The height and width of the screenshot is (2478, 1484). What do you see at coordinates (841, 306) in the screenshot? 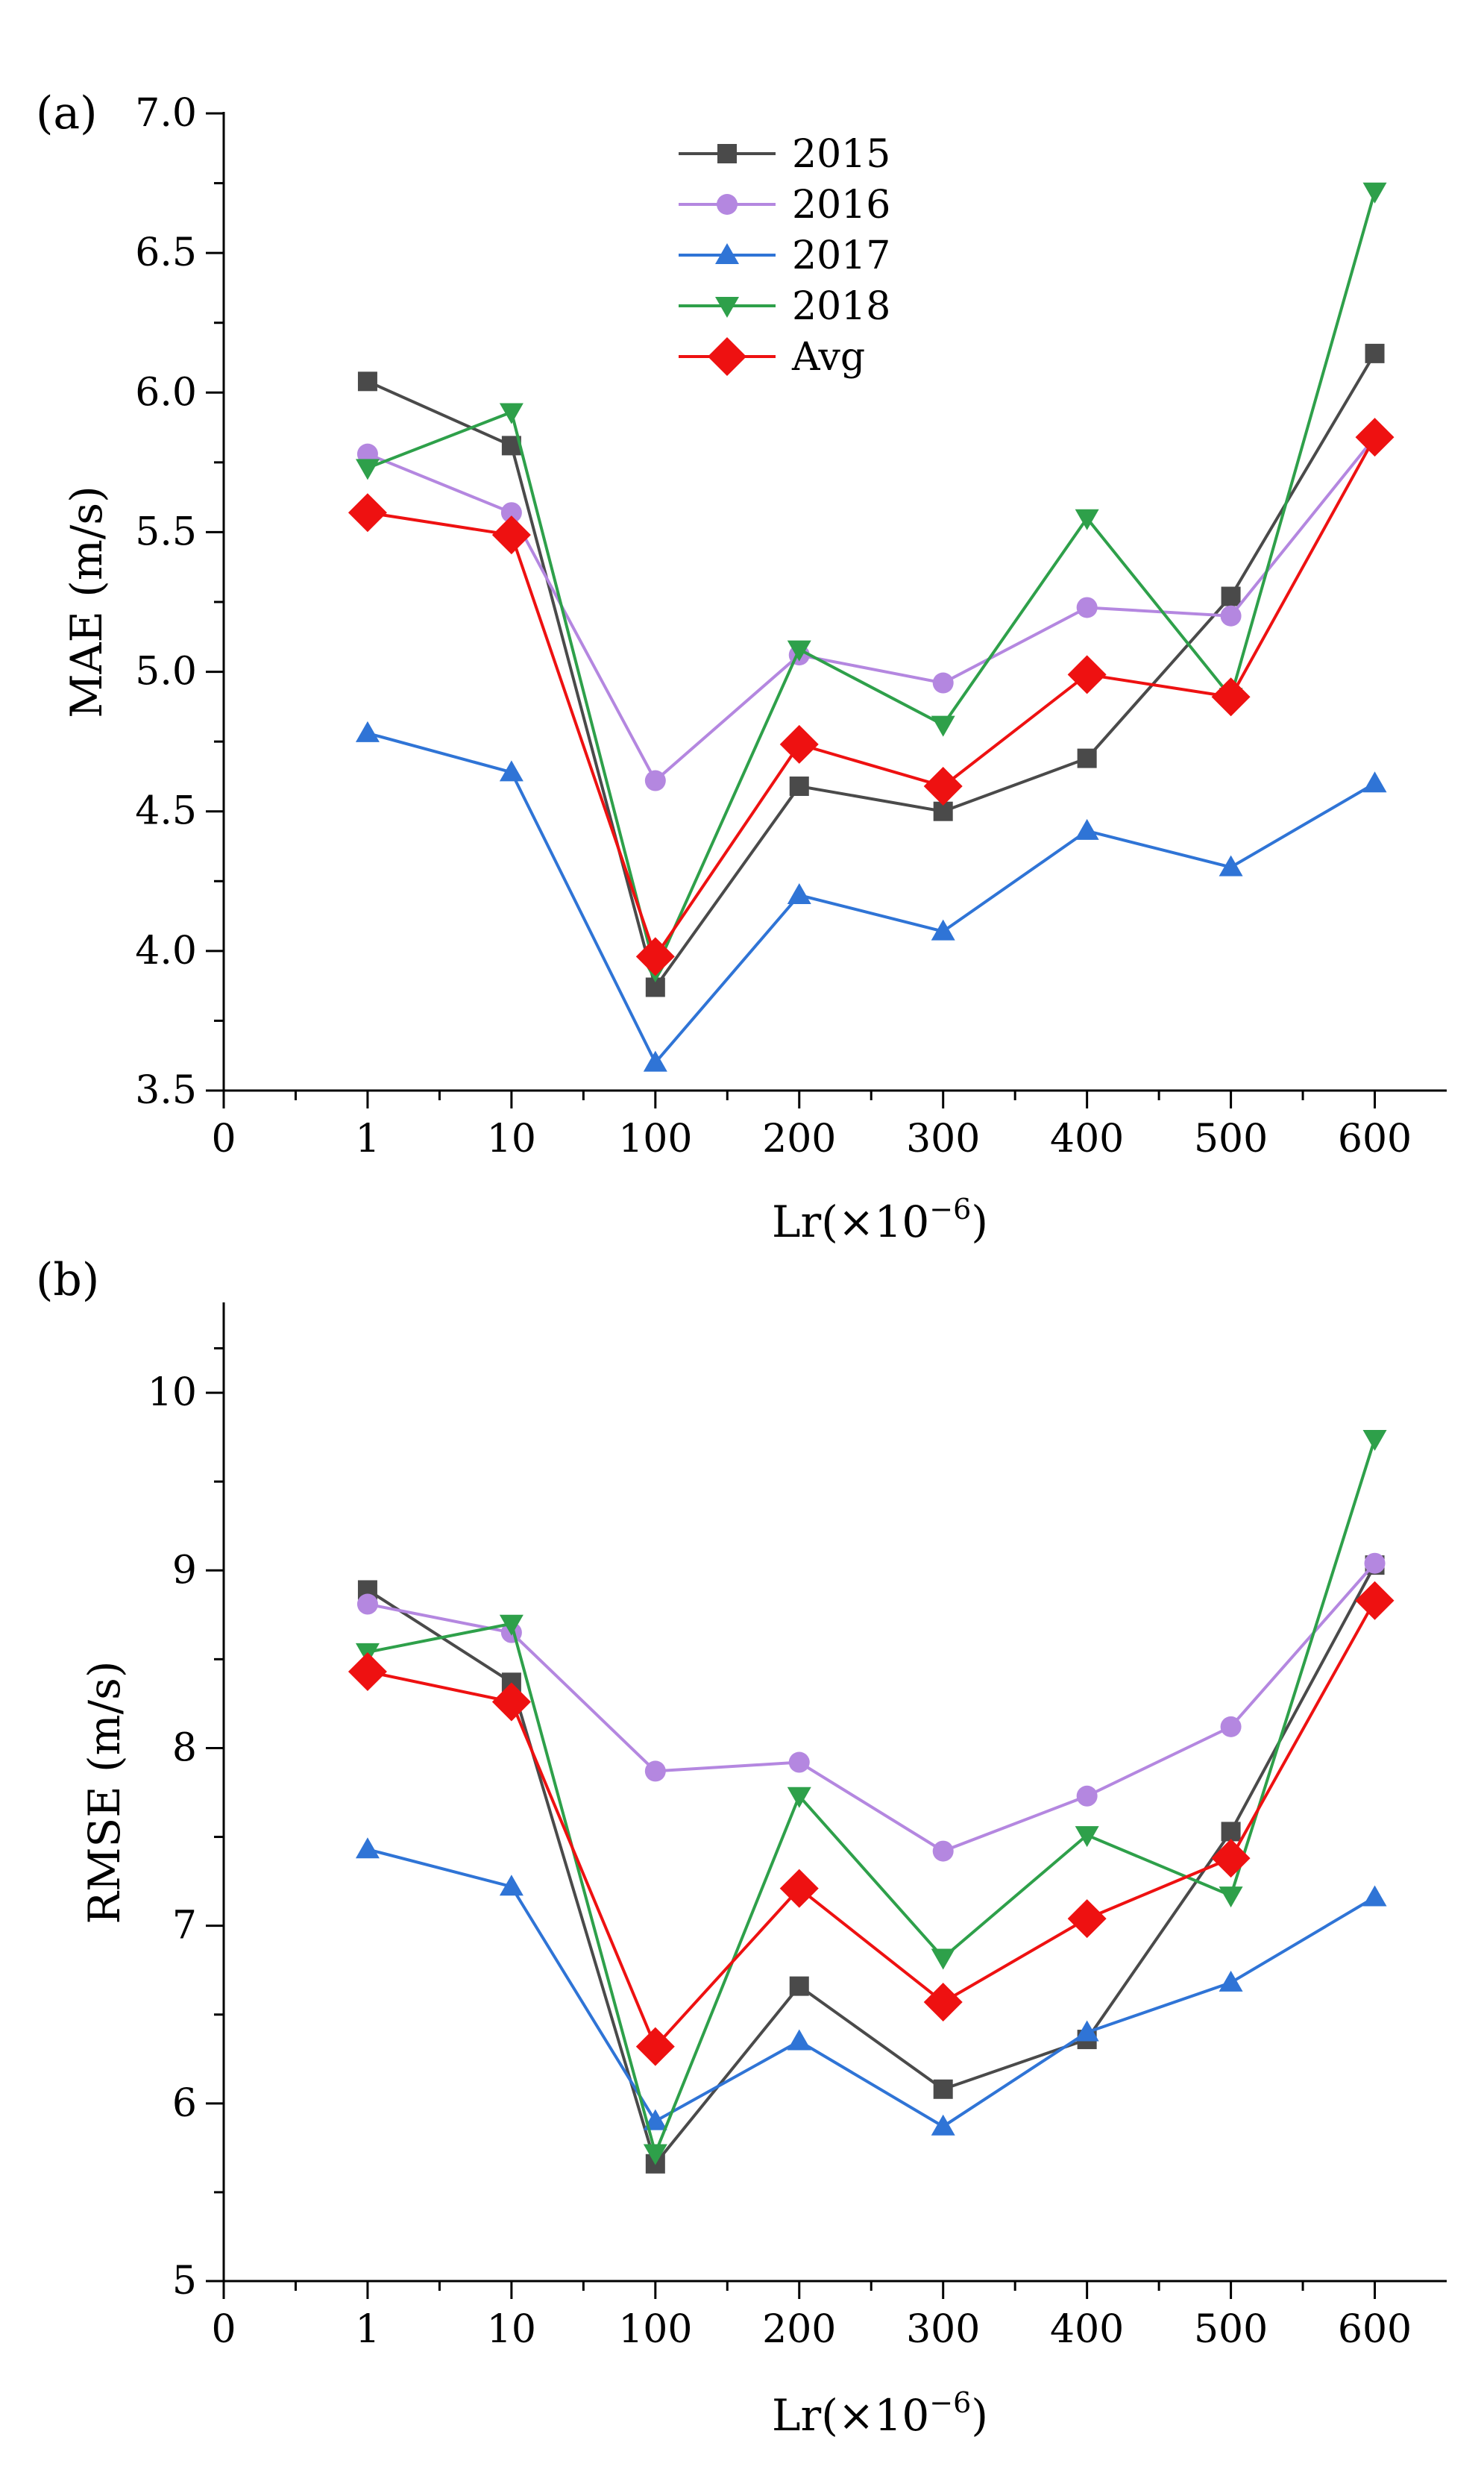
I see `legend-label: 2018` at bounding box center [841, 306].